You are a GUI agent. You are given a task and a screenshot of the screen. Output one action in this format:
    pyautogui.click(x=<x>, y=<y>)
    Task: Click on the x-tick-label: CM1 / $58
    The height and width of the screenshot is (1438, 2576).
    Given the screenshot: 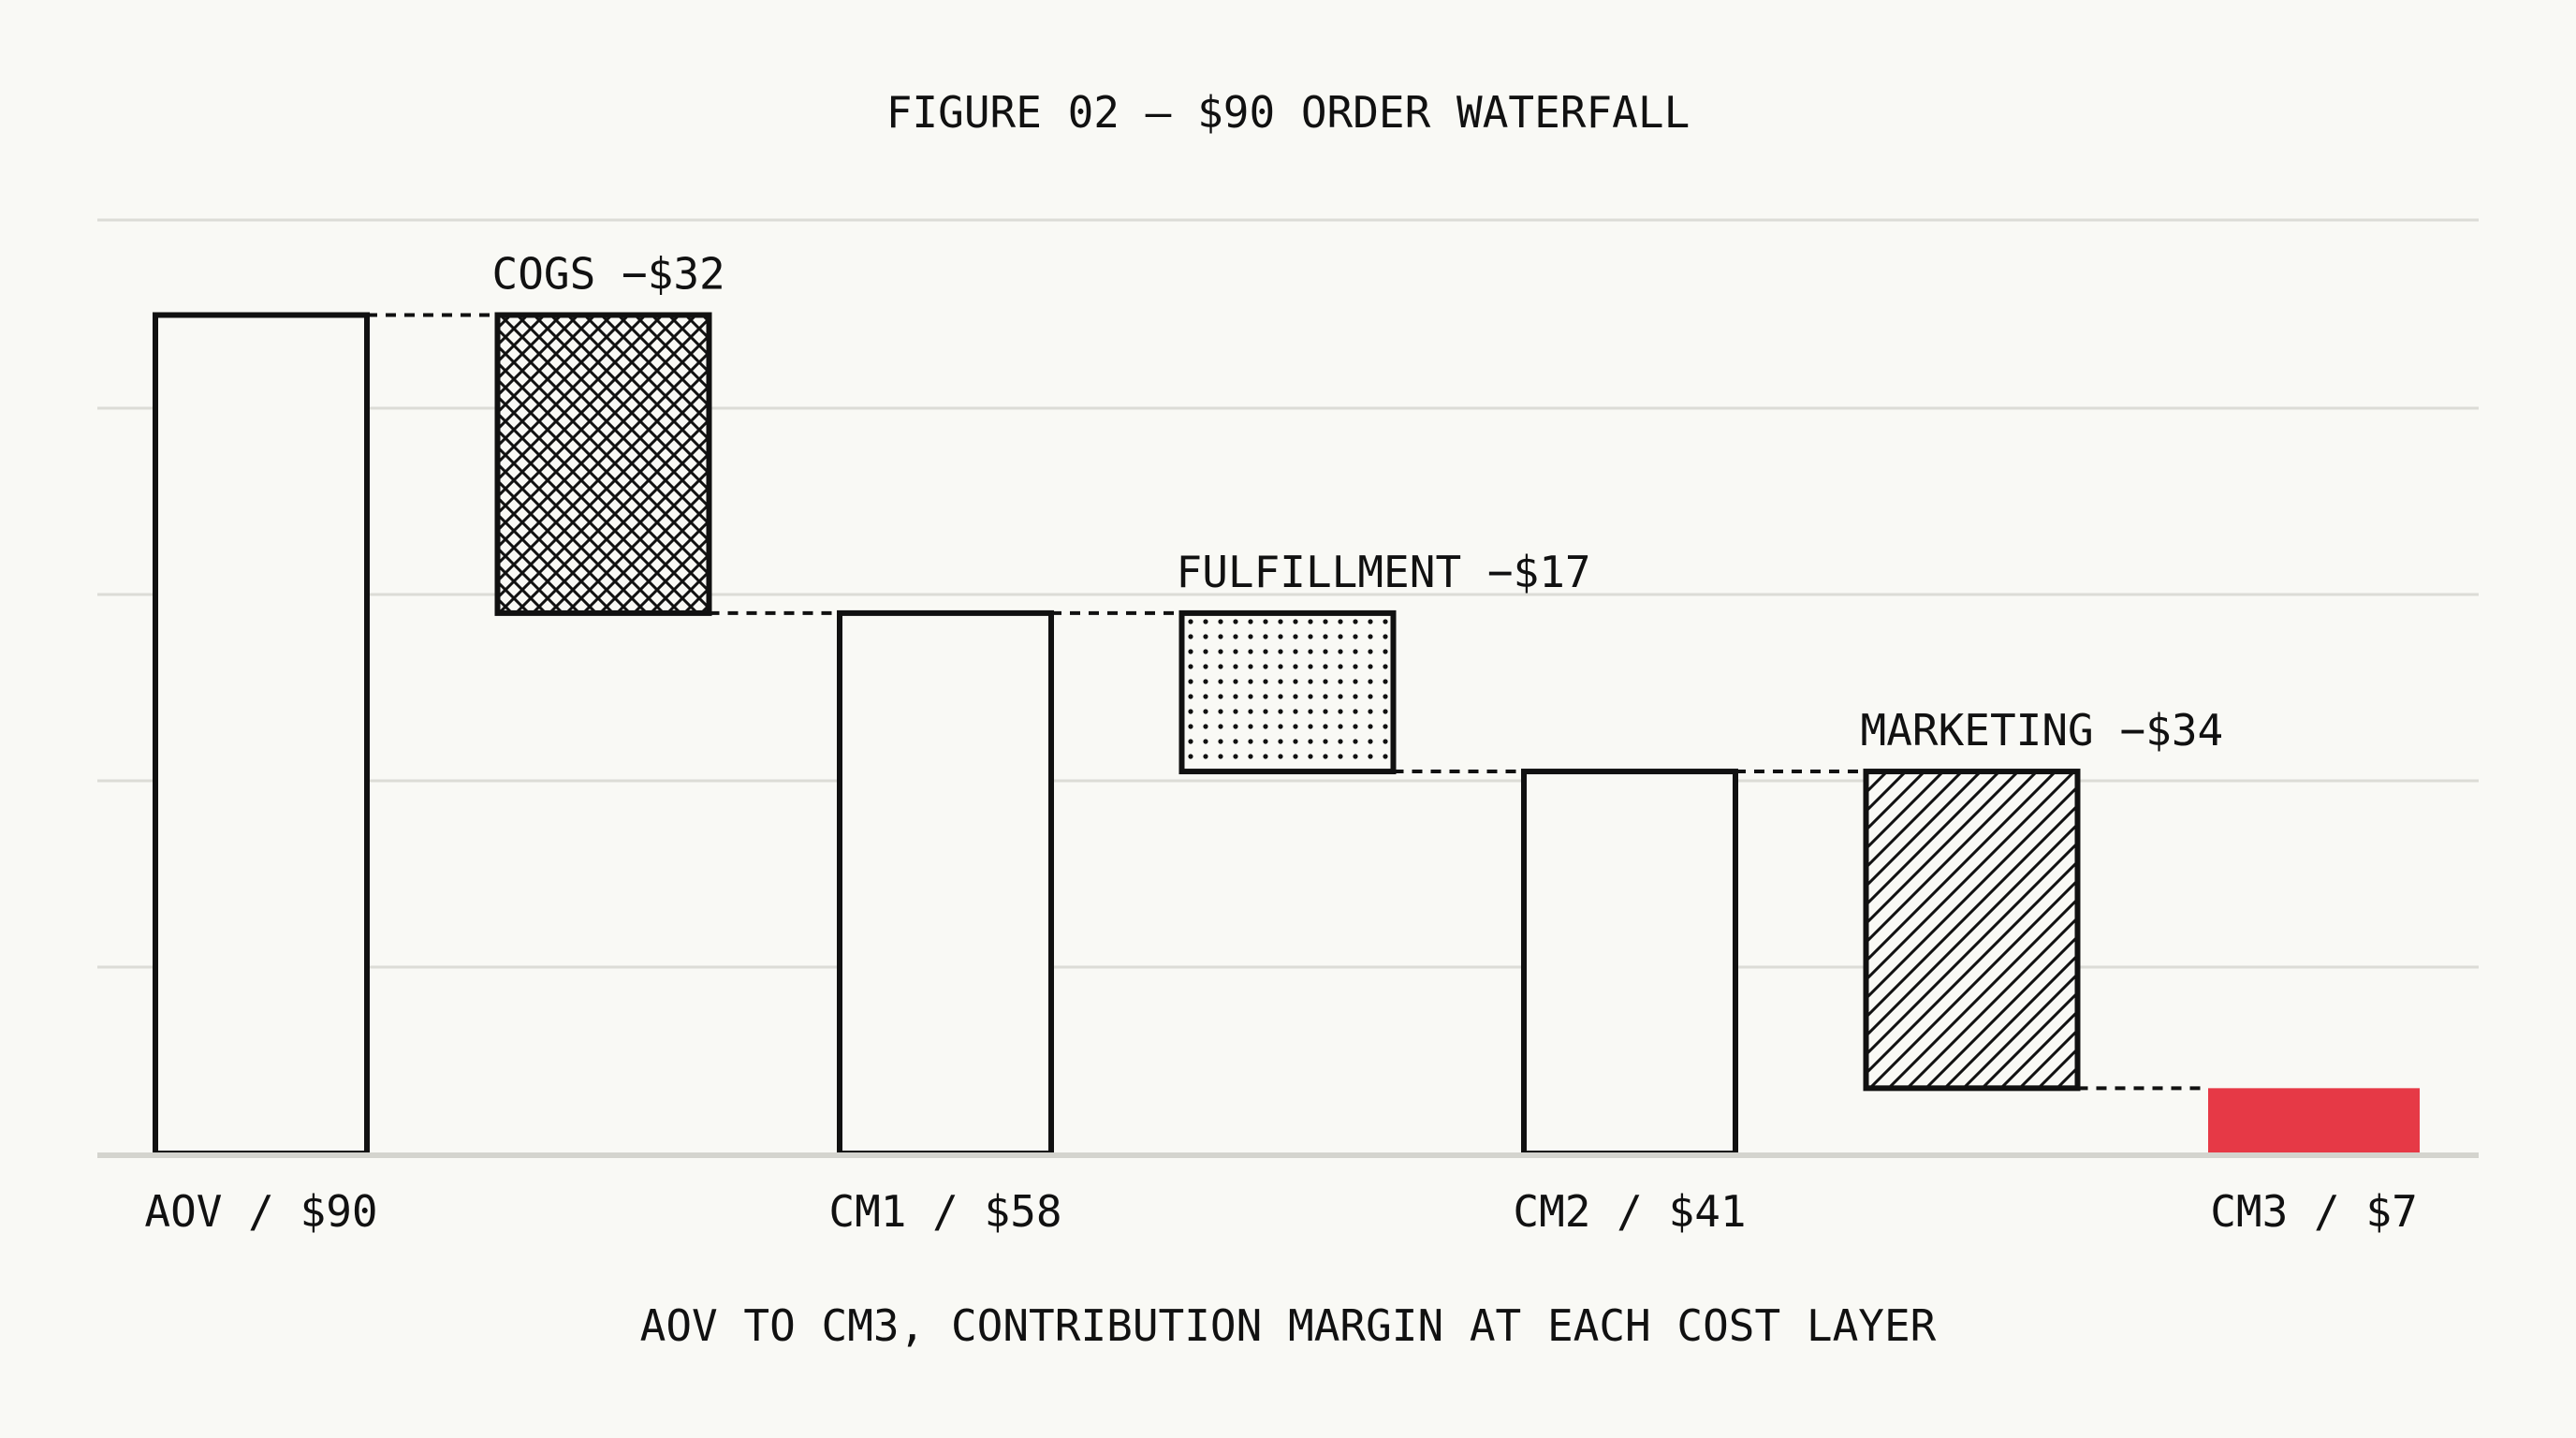 What is the action you would take?
    pyautogui.click(x=944, y=1211)
    